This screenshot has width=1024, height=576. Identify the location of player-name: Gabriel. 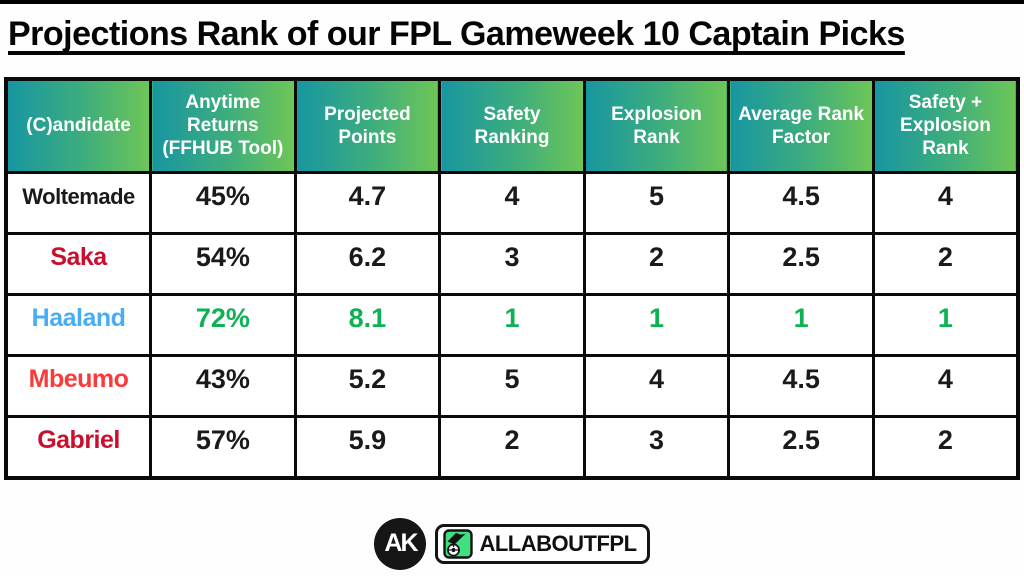
(78, 447).